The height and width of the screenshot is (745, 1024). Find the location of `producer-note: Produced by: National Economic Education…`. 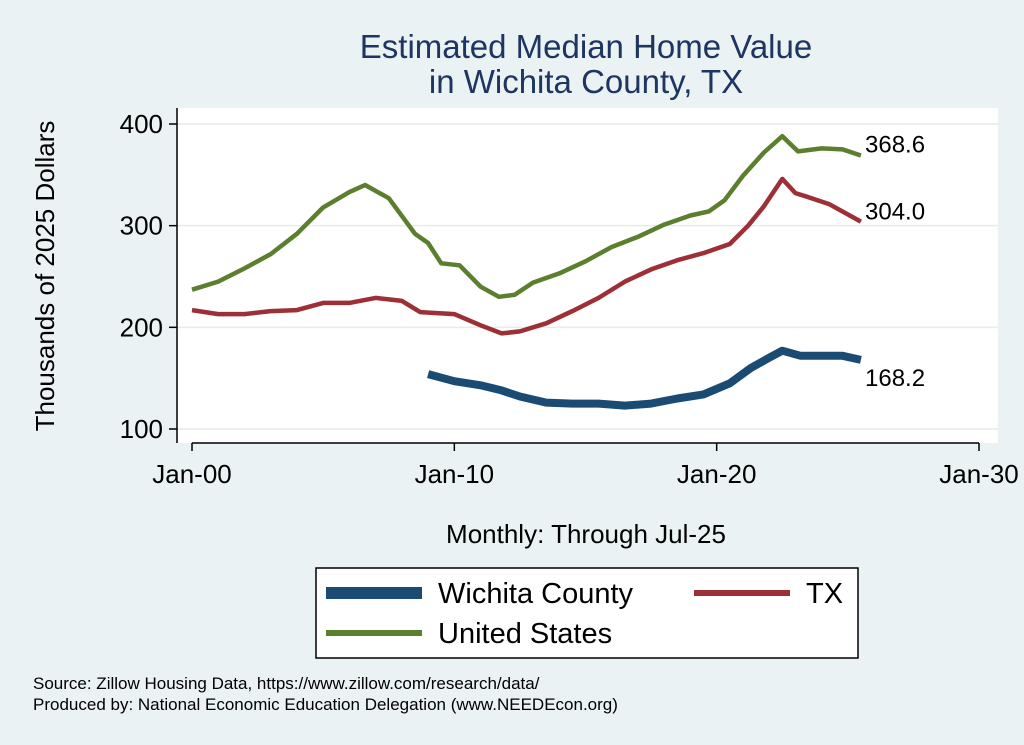

producer-note: Produced by: National Economic Education… is located at coordinates (325, 704).